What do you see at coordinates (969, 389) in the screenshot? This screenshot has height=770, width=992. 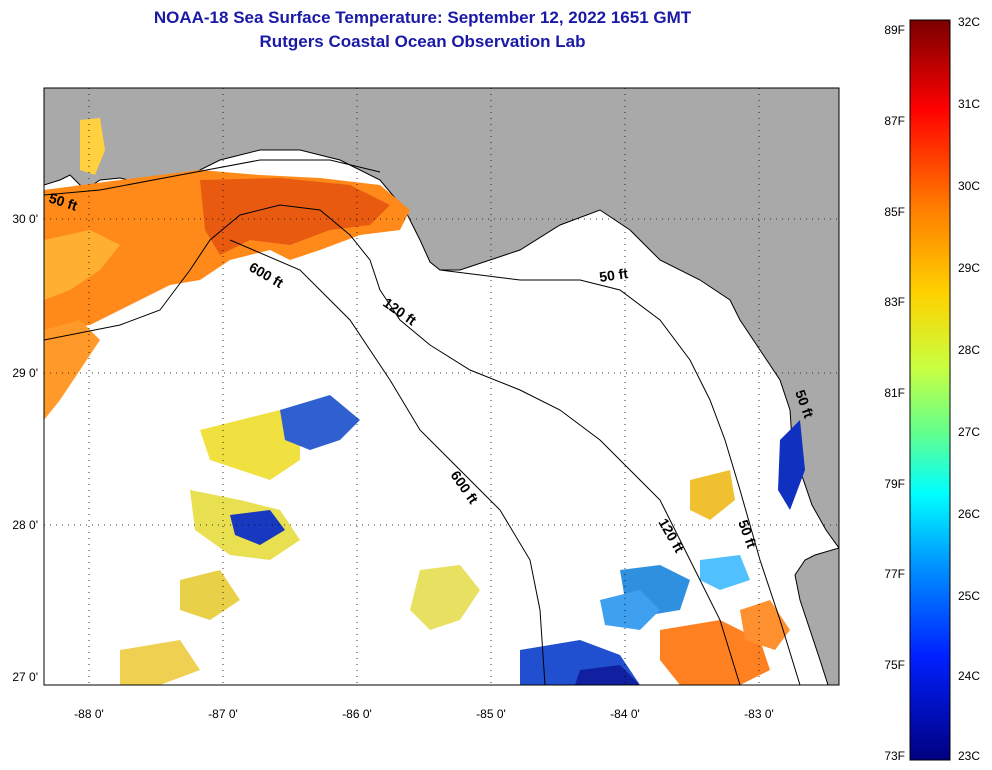 I see `colorbar-celsius: 32C 31C 30C 29C 28C 27C 26C 25C 24C 23C` at bounding box center [969, 389].